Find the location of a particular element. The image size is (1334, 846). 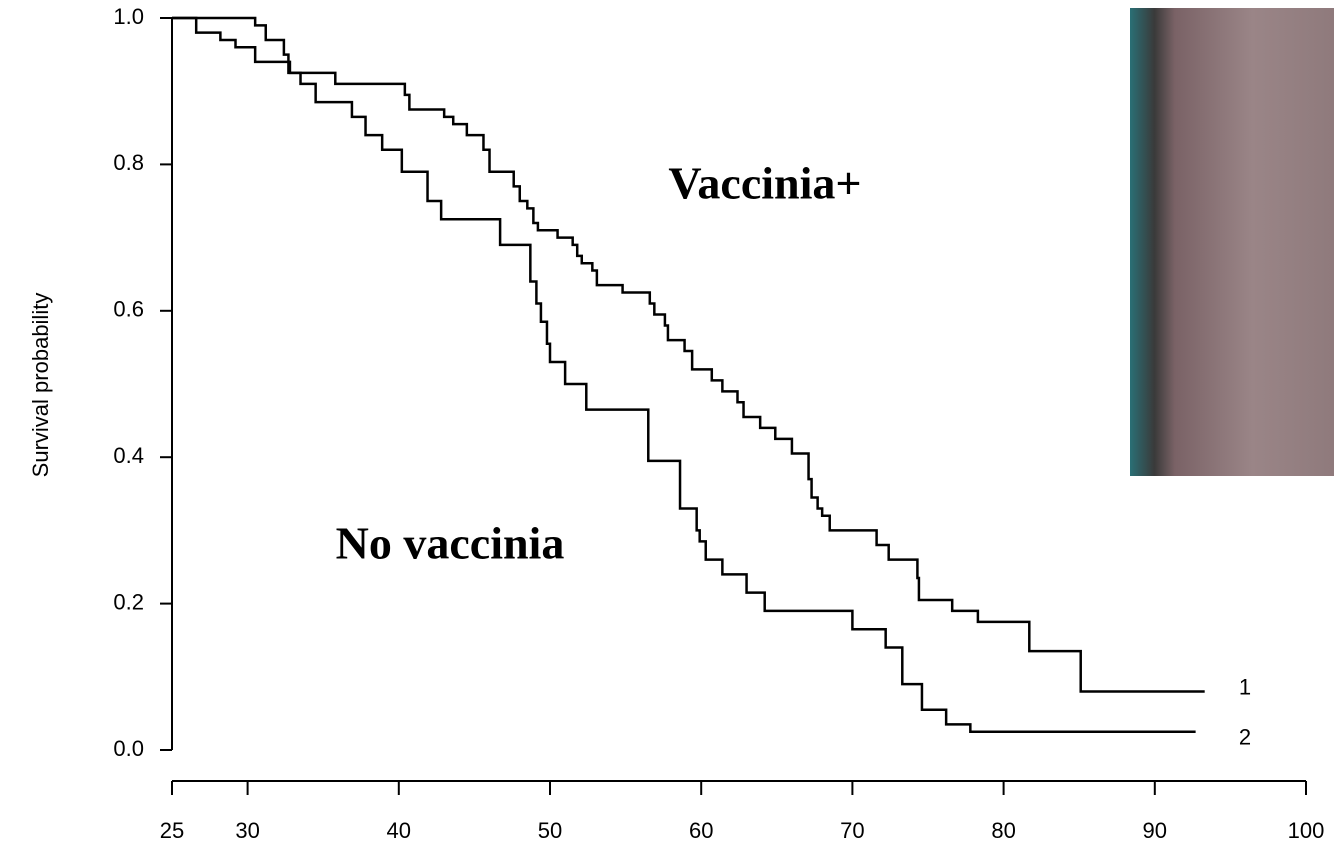

photo is located at coordinates (1232, 242).